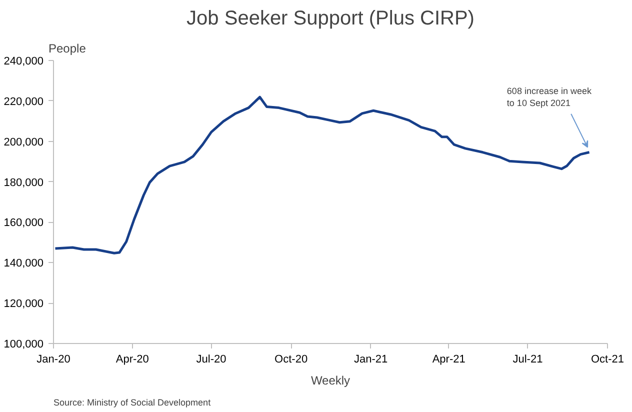 This screenshot has width=632, height=412. Describe the element at coordinates (211, 360) in the screenshot. I see `x-tick-label: Jul-20` at that location.